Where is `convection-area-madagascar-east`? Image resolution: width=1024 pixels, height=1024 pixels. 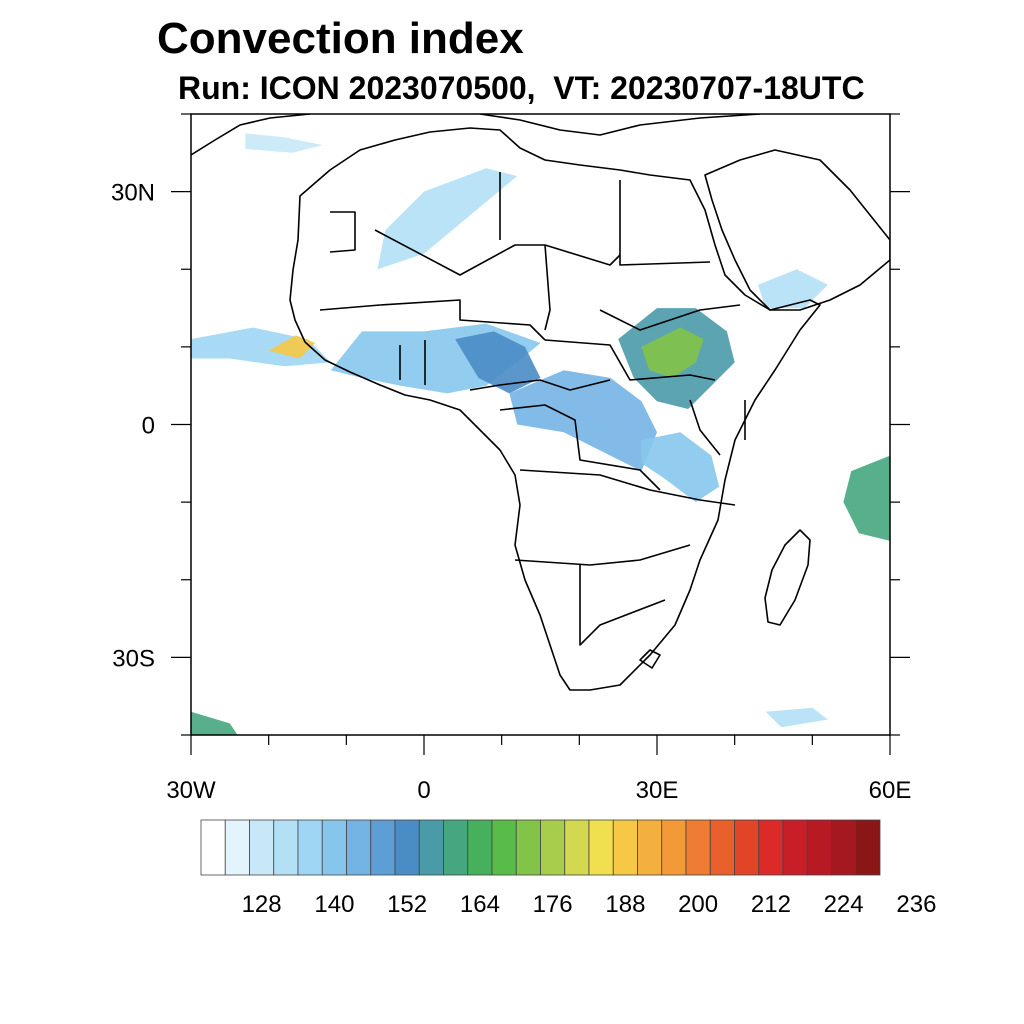 convection-area-madagascar-east is located at coordinates (866, 498).